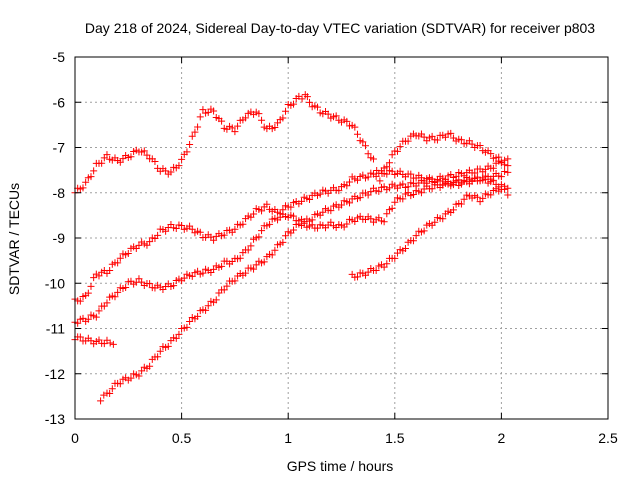 This screenshot has height=480, width=640. I want to click on x-axis-label: GPS time / hours, so click(340, 466).